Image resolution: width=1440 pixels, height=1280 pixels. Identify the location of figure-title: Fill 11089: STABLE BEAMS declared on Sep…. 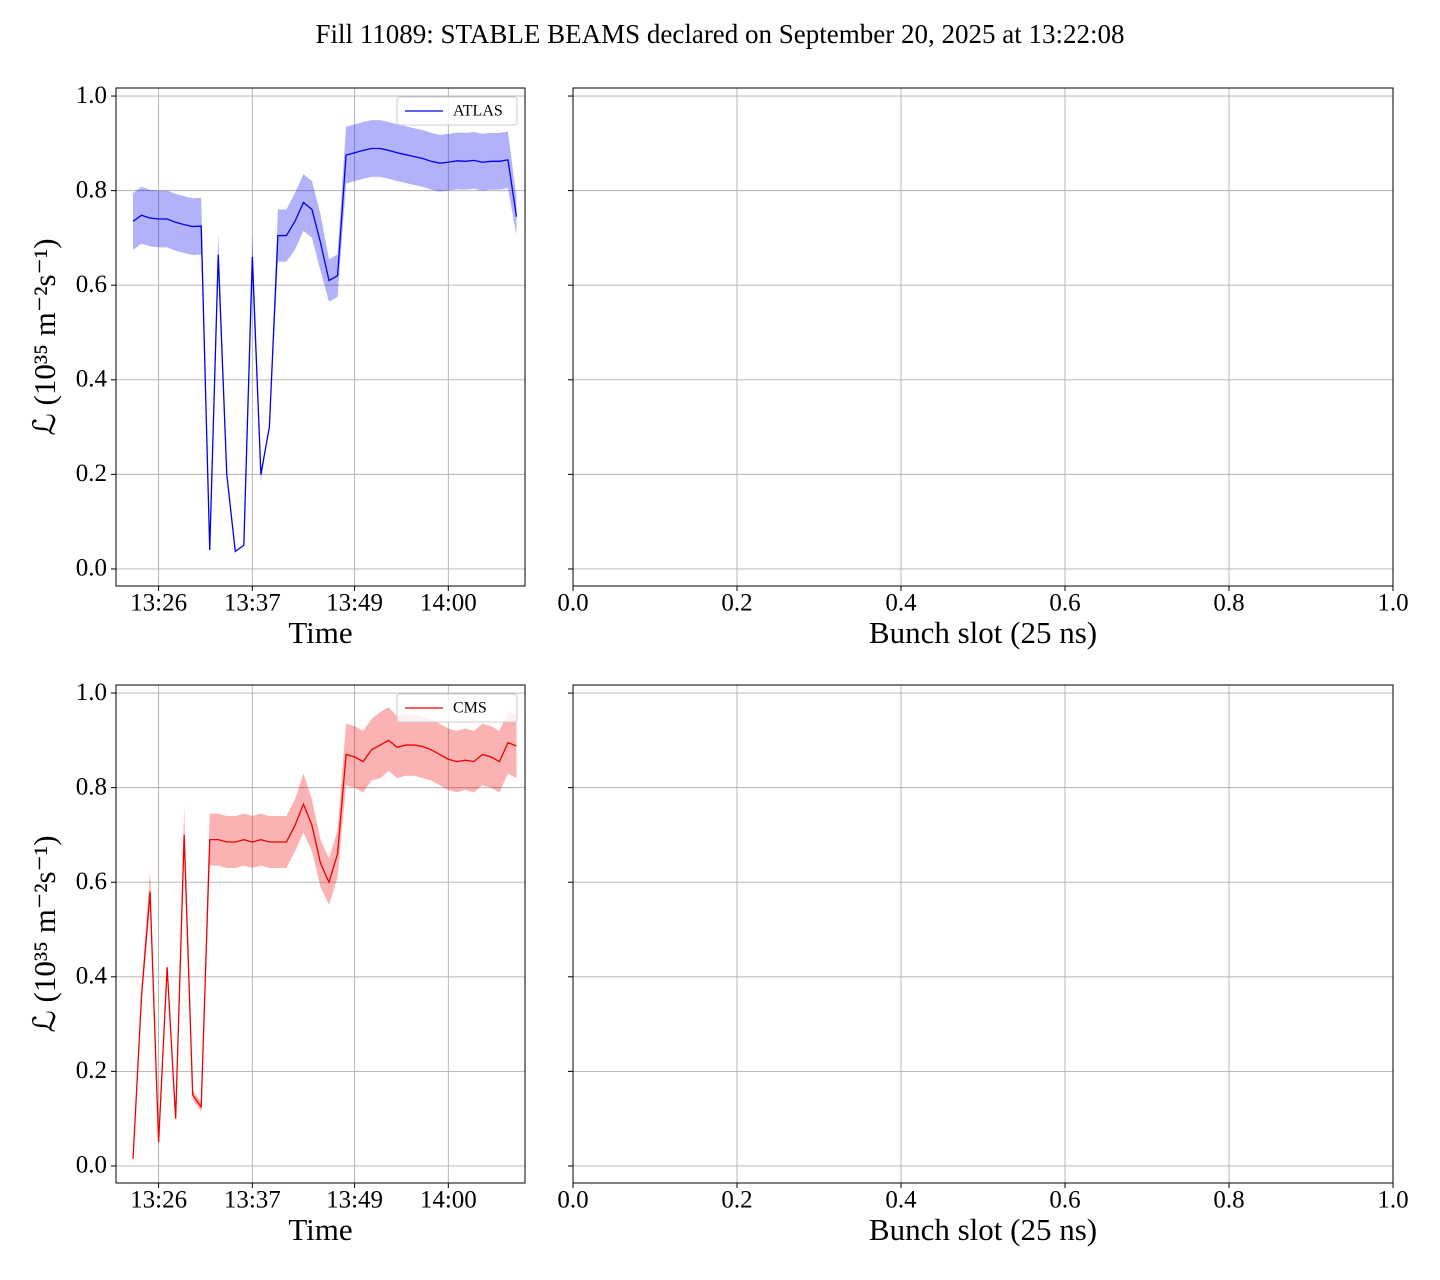
(719, 34).